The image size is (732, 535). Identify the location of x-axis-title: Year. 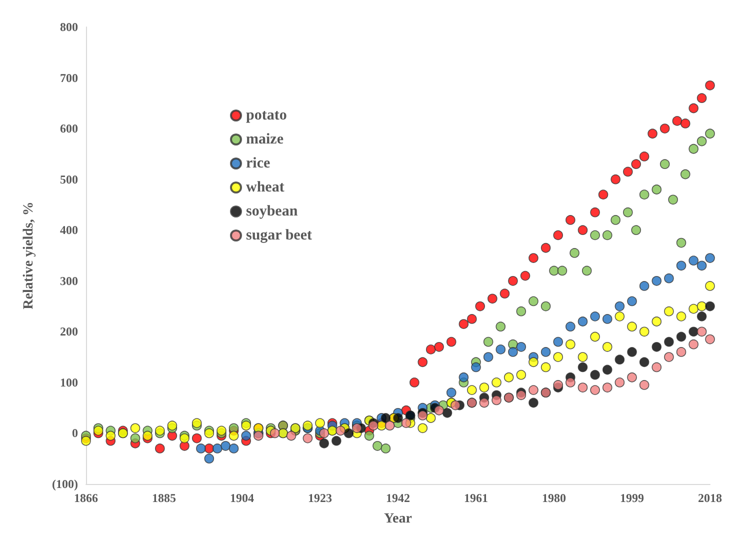
(398, 519).